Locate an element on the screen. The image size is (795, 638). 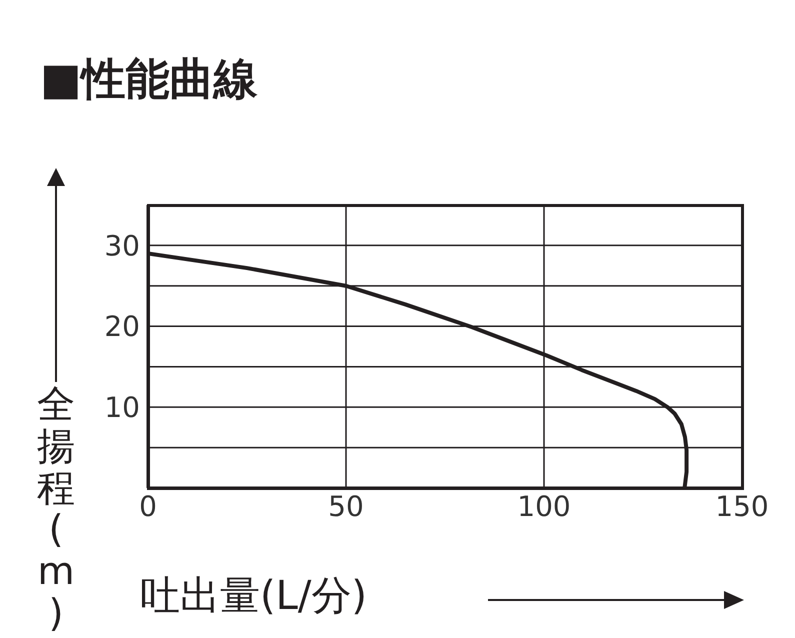
y-axis-title: 全揚程(m) is located at coordinates (56, 508).